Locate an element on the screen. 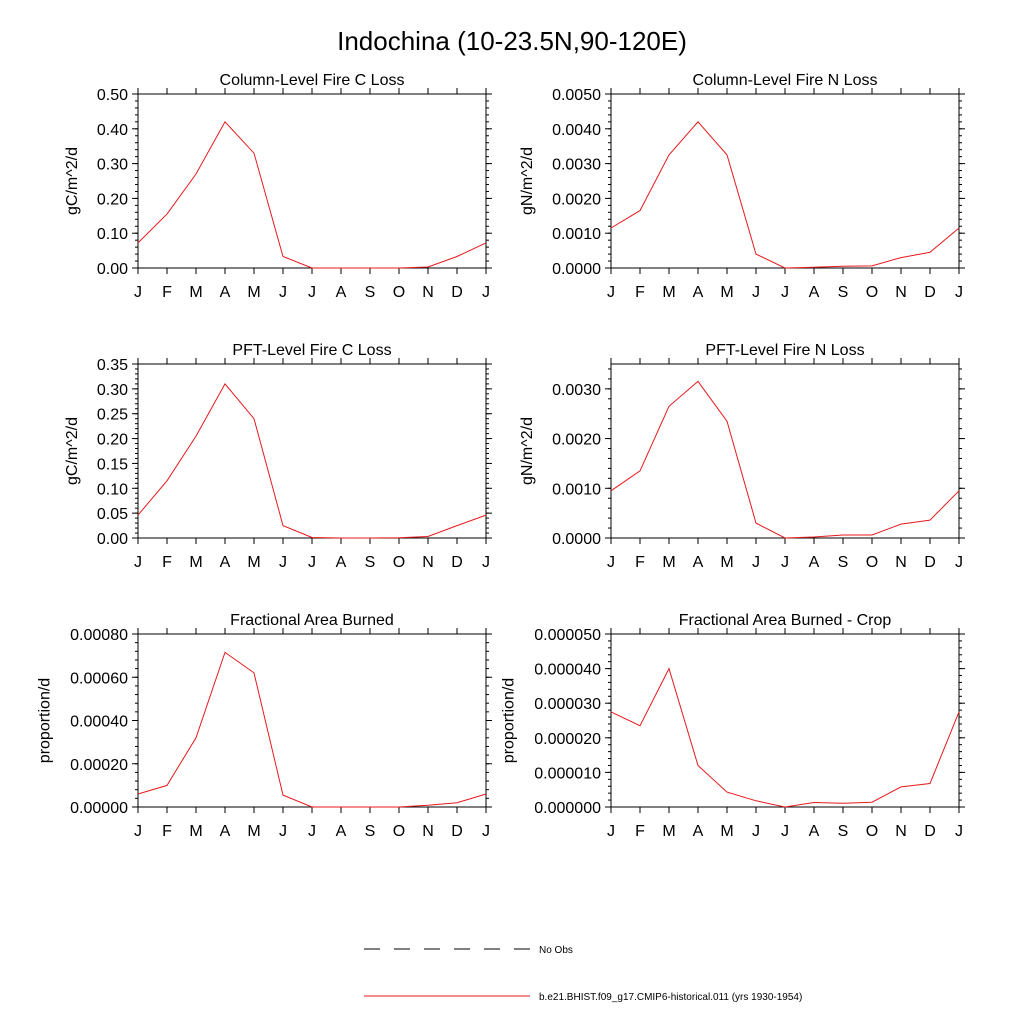 The image size is (1024, 1024). y-axis-label: gN/m^2/d is located at coordinates (527, 451).